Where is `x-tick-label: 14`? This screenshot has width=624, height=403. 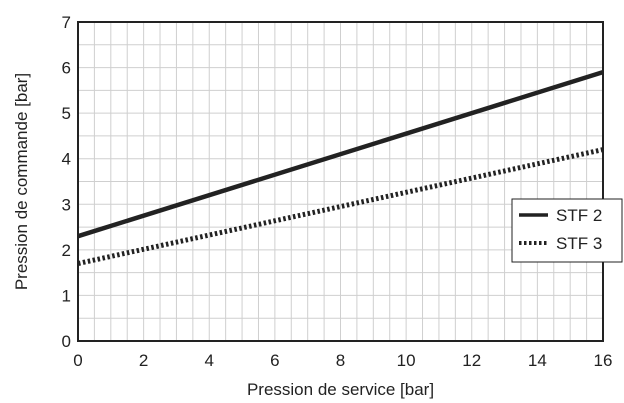 x-tick-label: 14 is located at coordinates (537, 360).